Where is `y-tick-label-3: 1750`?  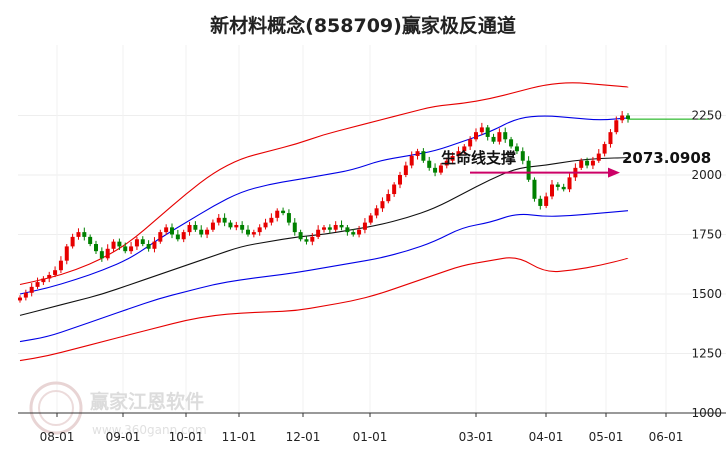
y-tick-label-3: 1750 is located at coordinates (706, 235).